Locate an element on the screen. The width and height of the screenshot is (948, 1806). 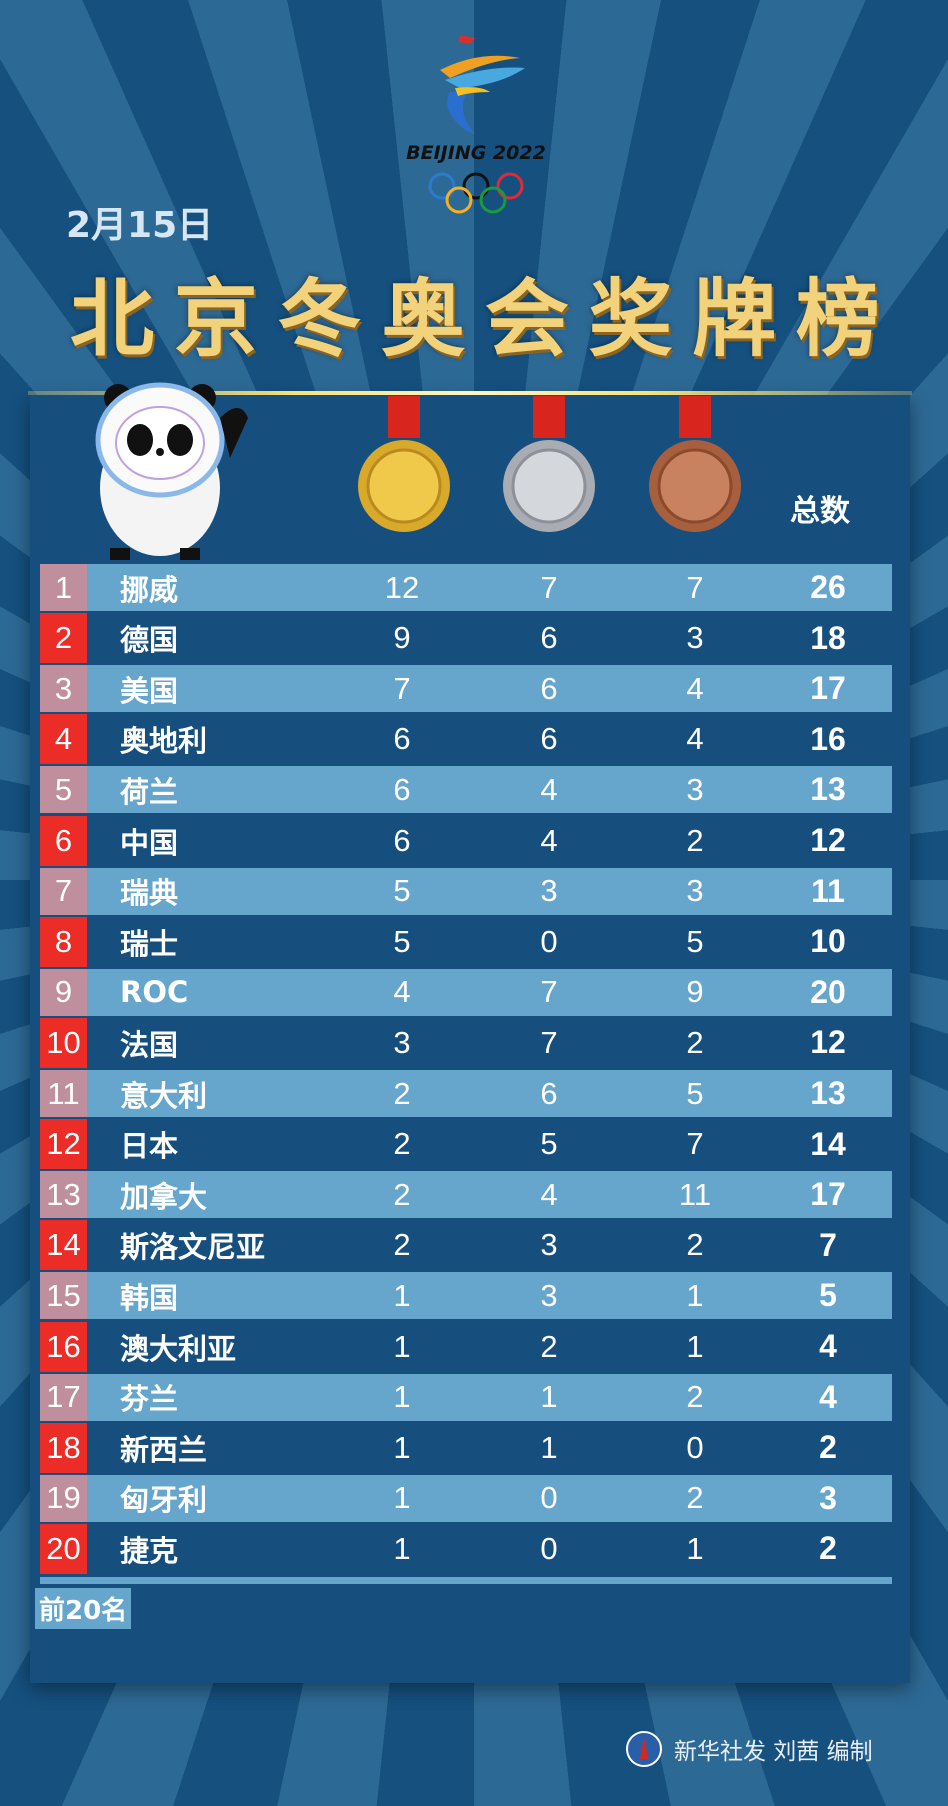
country-name: 瑞典 is located at coordinates (149, 893).